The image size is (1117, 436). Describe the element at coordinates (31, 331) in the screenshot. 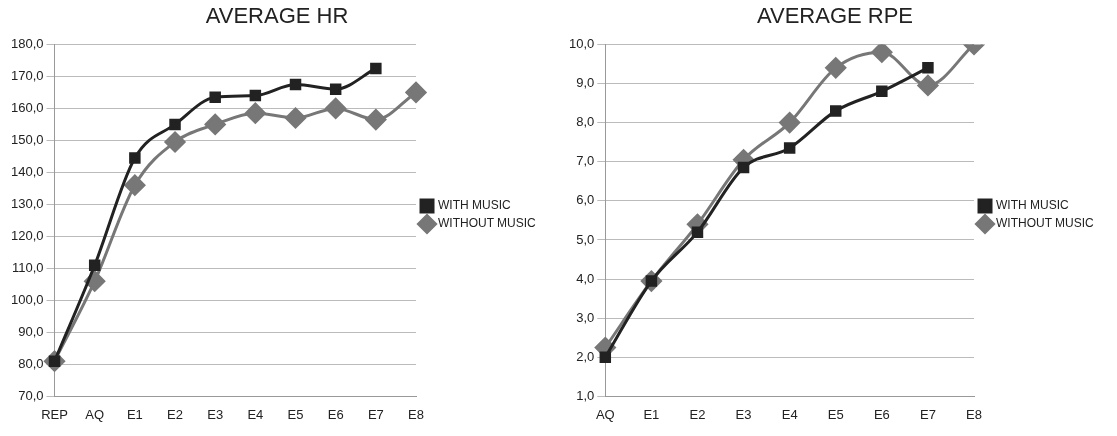

I see `y-tick-label: 90,0` at that location.